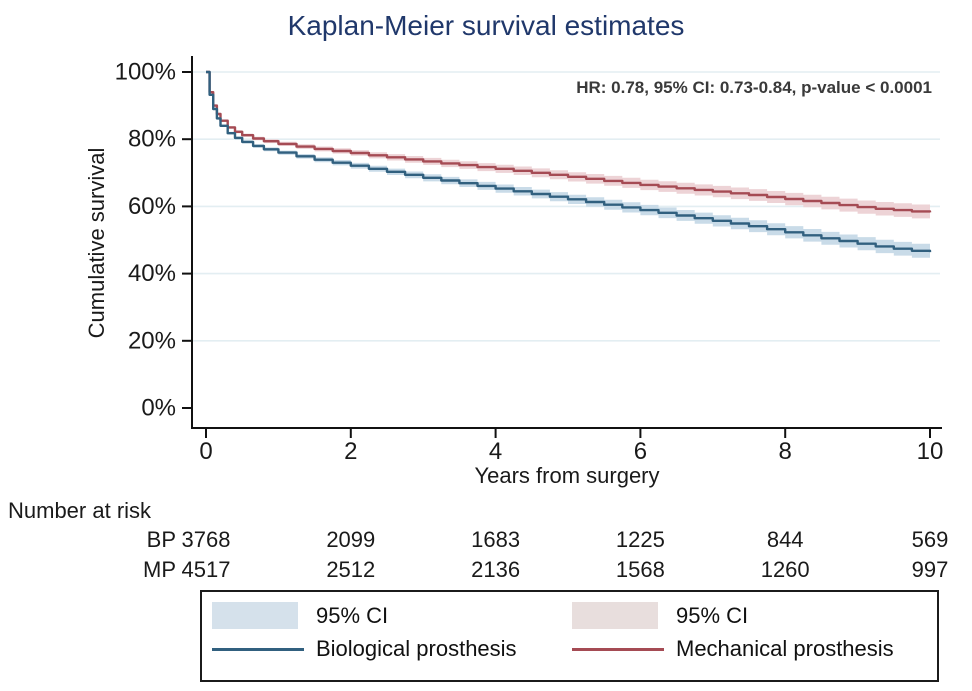 The width and height of the screenshot is (972, 691). I want to click on risk-count: 2099, so click(351, 539).